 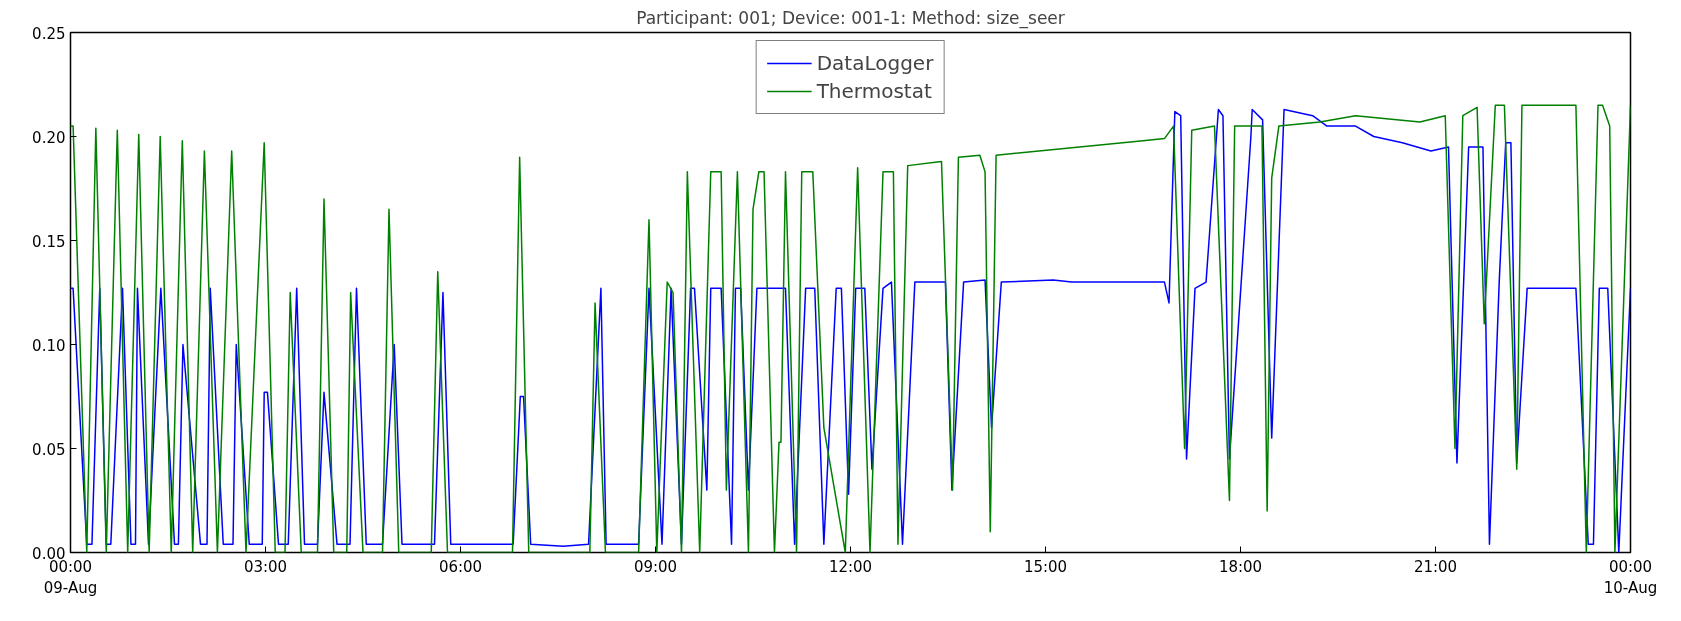 What do you see at coordinates (874, 91) in the screenshot?
I see `legend-label: Thermostat` at bounding box center [874, 91].